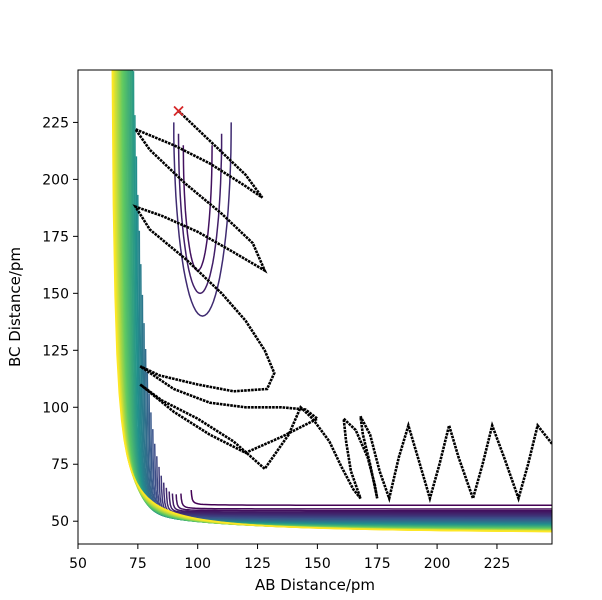 The height and width of the screenshot is (600, 602). Describe the element at coordinates (60, 322) in the screenshot. I see `y-axis-ticks: 50 75 100 125 150 175 200 225` at that location.